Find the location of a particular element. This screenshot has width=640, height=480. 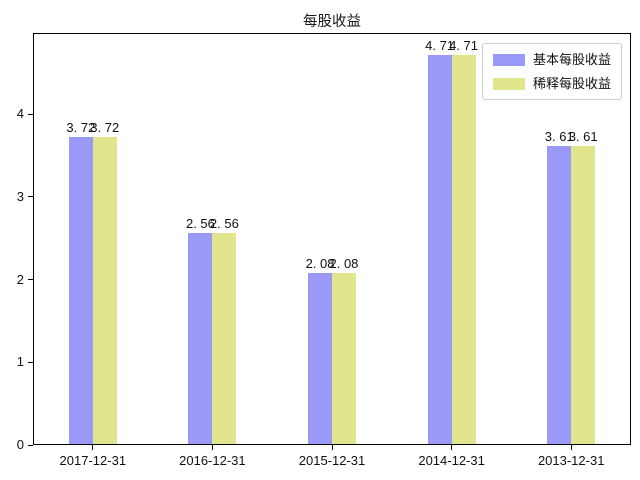

legend: 基本每股收益 稀释每股收益 is located at coordinates (552, 71).